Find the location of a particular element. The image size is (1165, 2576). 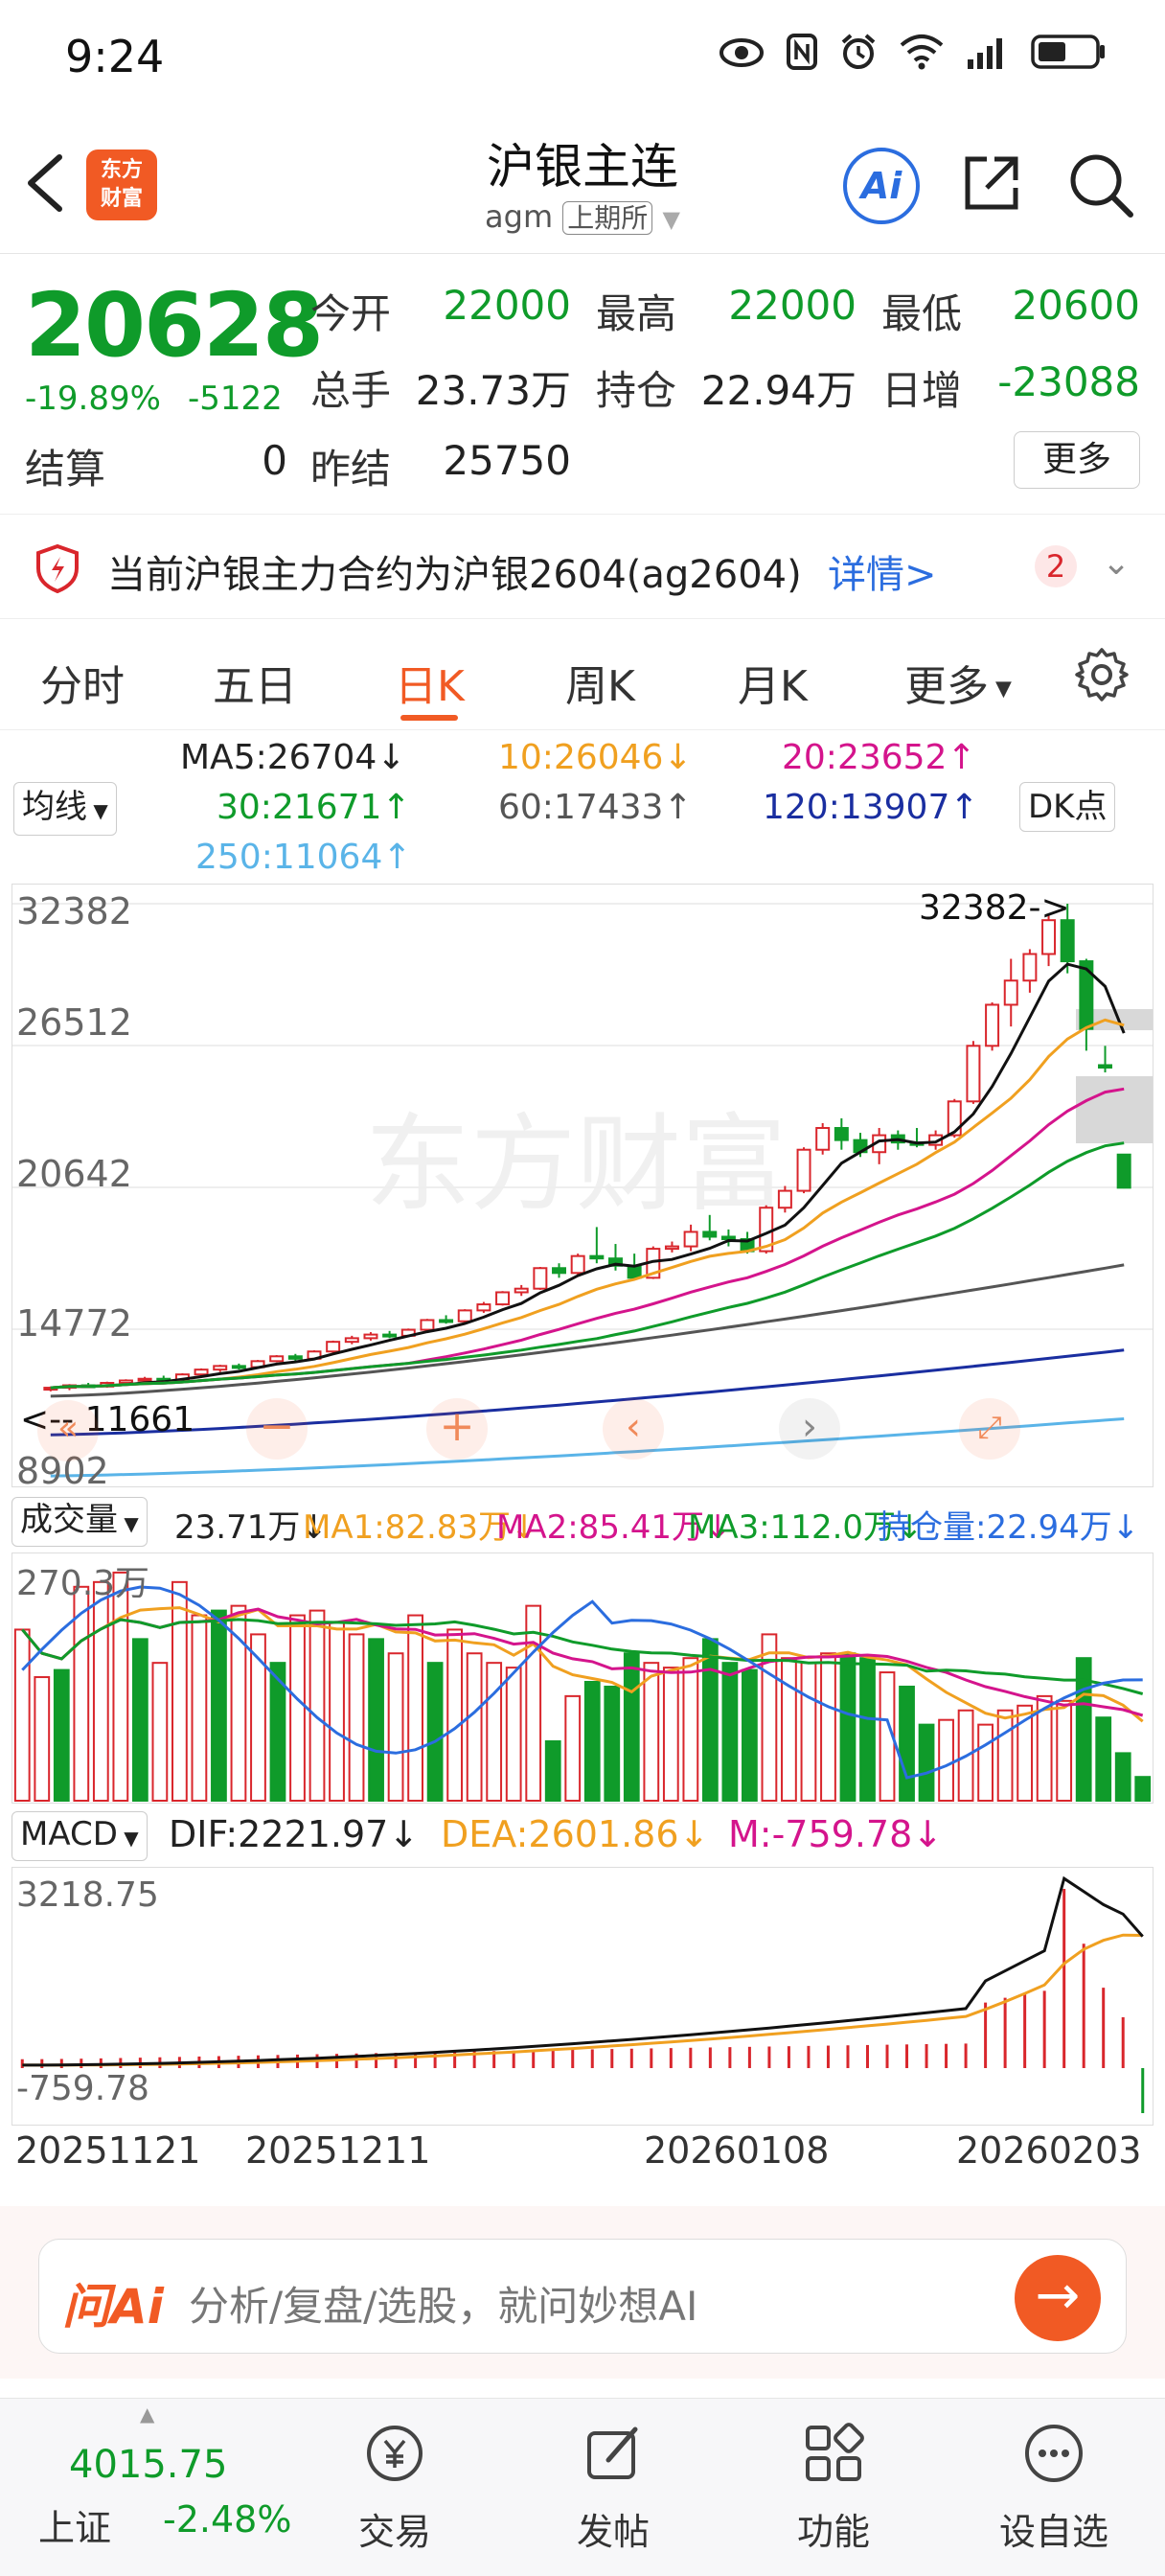

signal-icon is located at coordinates (988, 56).